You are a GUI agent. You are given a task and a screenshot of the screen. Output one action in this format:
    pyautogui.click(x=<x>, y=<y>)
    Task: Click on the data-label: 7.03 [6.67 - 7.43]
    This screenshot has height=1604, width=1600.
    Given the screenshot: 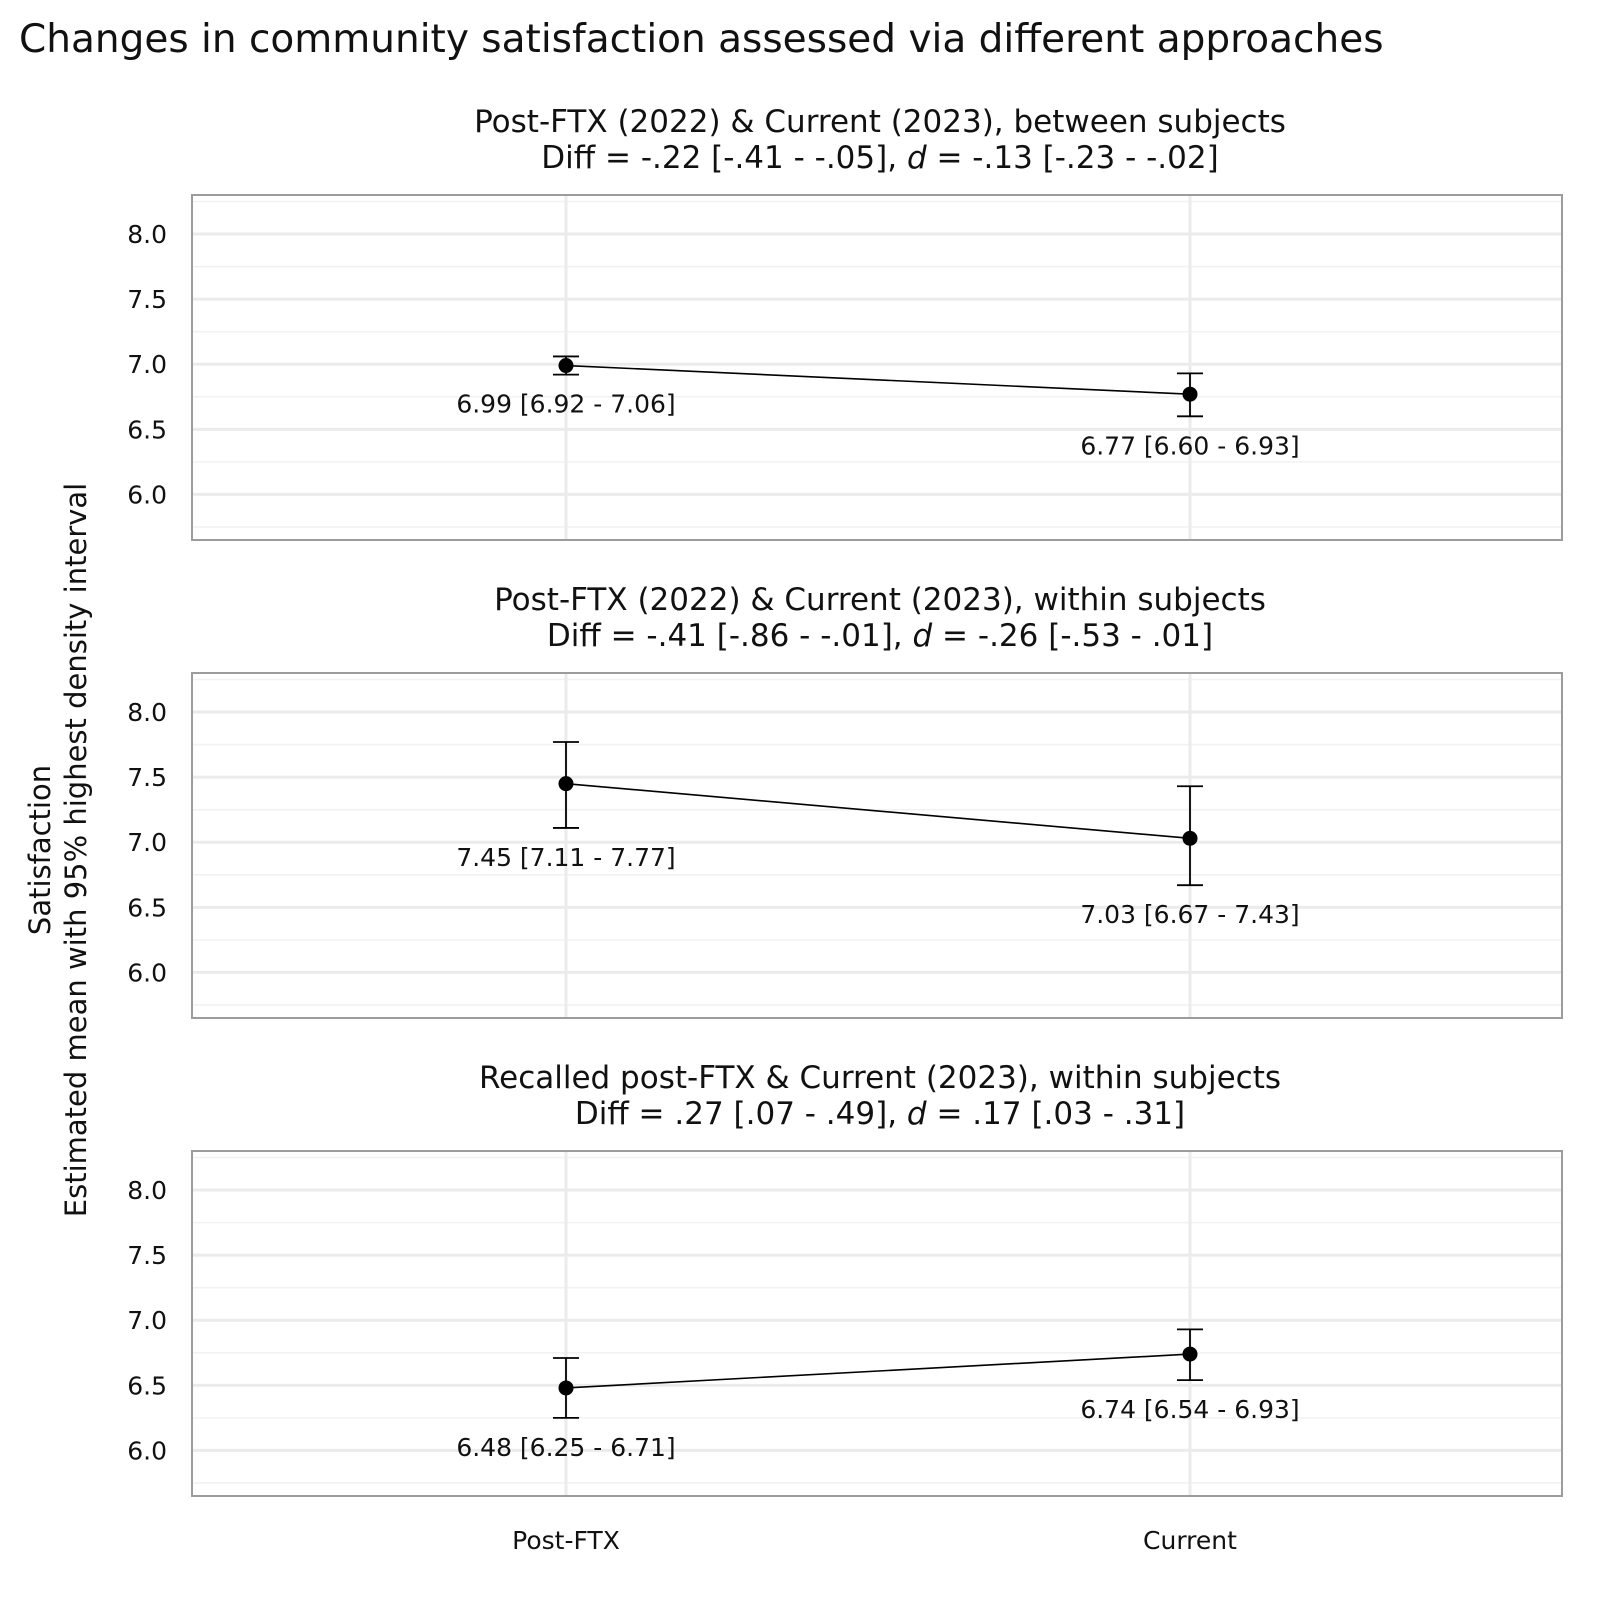 What is the action you would take?
    pyautogui.click(x=1189, y=914)
    